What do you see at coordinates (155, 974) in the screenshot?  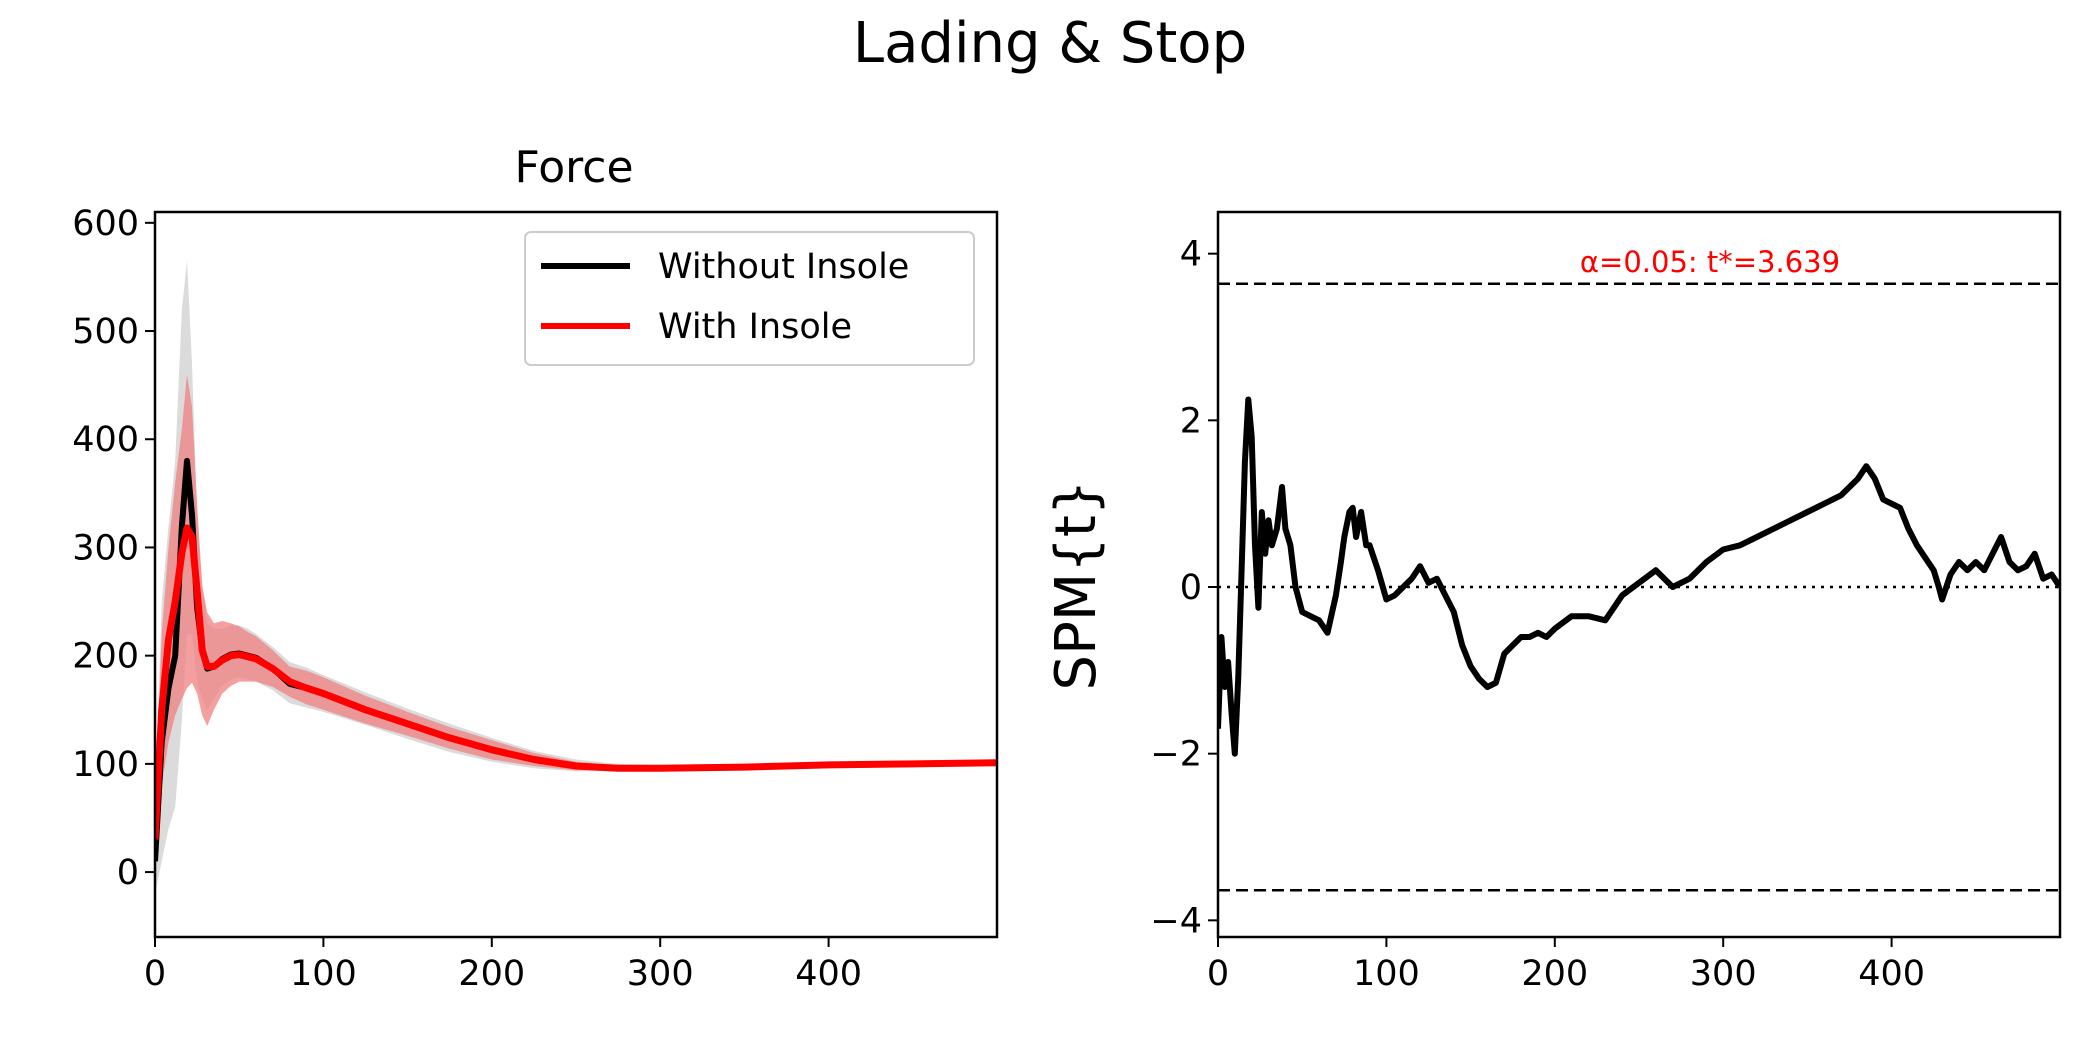 I see `force-x-tick-label: 0` at bounding box center [155, 974].